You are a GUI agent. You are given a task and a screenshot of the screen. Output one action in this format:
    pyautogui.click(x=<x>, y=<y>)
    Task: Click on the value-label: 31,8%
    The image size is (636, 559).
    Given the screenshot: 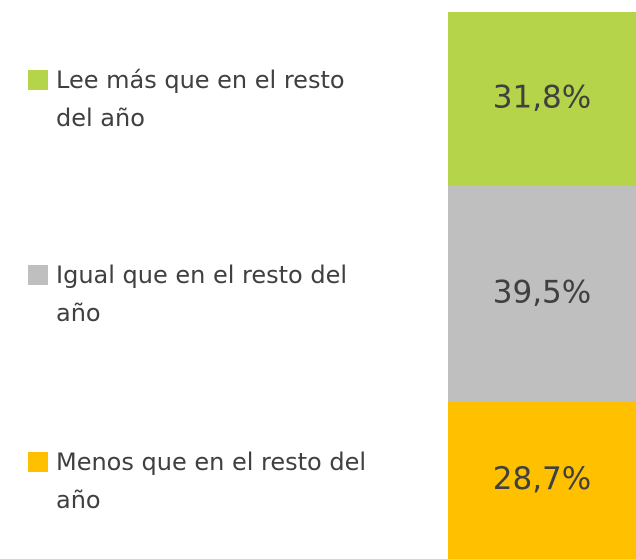 What is the action you would take?
    pyautogui.click(x=542, y=97)
    